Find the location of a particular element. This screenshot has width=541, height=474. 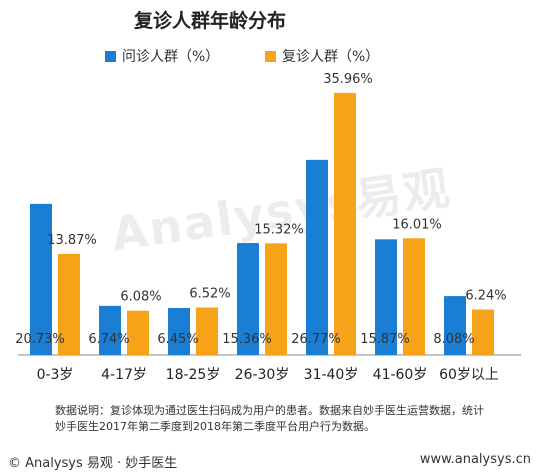

chart-title: 复诊人群年龄分布 is located at coordinates (209, 21).